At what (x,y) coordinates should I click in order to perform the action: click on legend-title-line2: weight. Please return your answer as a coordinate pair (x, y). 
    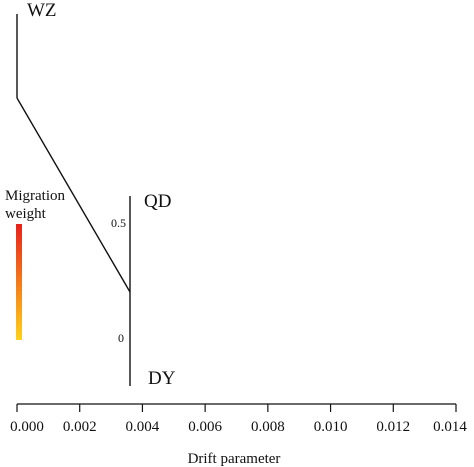
    Looking at the image, I should click on (26, 214).